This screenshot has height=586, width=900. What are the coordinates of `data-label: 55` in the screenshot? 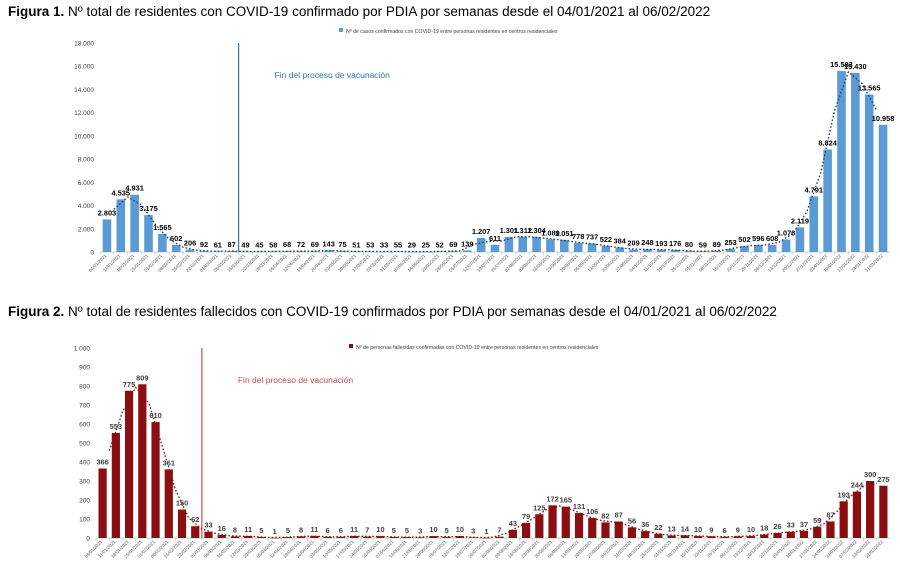 It's located at (398, 244).